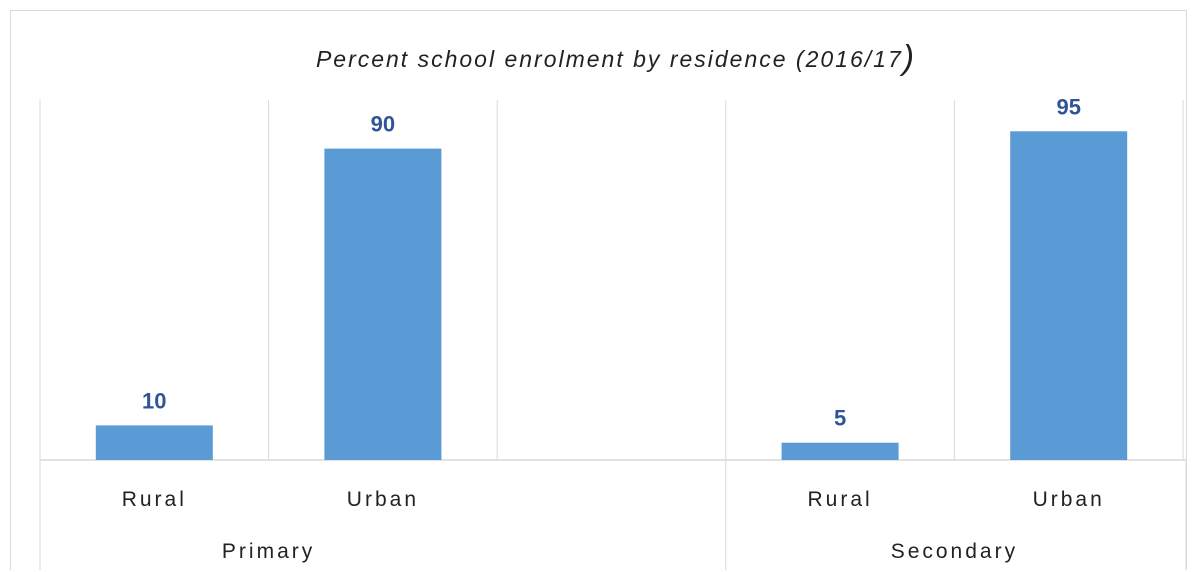 The image size is (1199, 572). Describe the element at coordinates (154, 442) in the screenshot. I see `bar-primary-rural` at that location.